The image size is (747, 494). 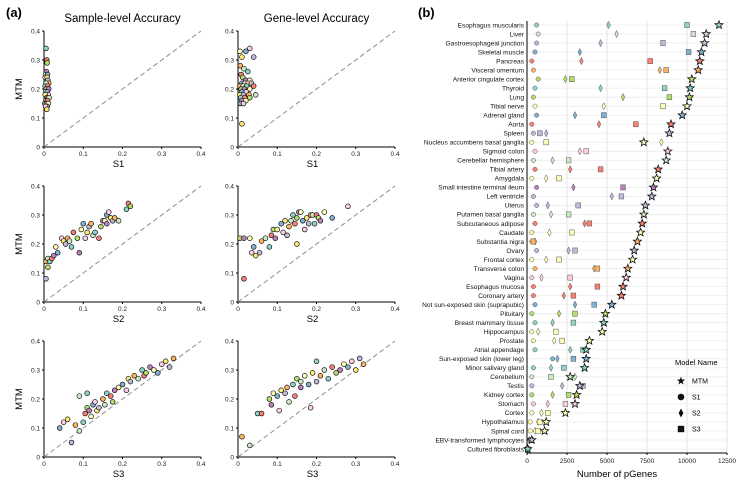 What do you see at coordinates (229, 186) in the screenshot?
I see `y-tick-label: 0.4` at bounding box center [229, 186].